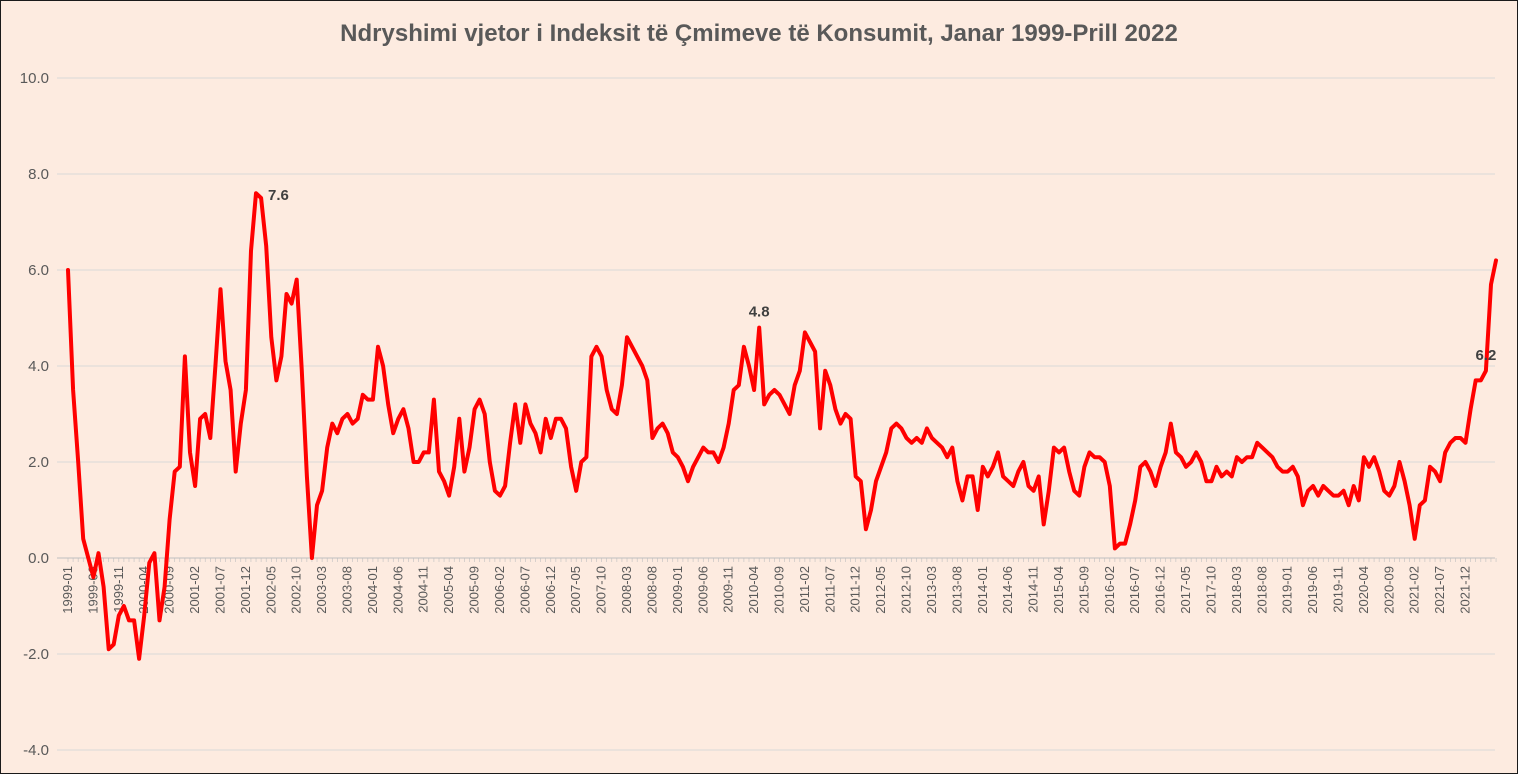  What do you see at coordinates (372, 590) in the screenshot?
I see `x-tick-label: 2004-01` at bounding box center [372, 590].